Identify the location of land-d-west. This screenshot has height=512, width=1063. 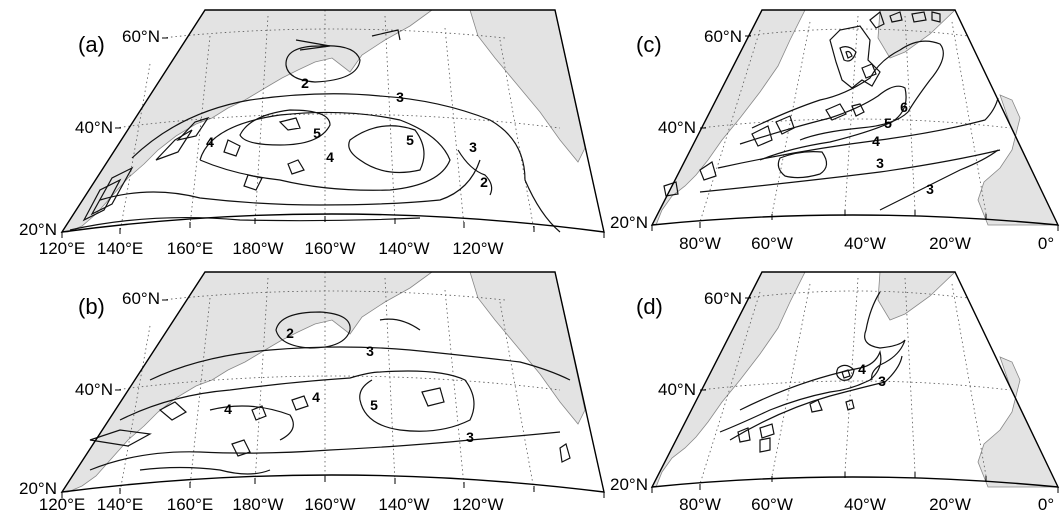
(728, 379).